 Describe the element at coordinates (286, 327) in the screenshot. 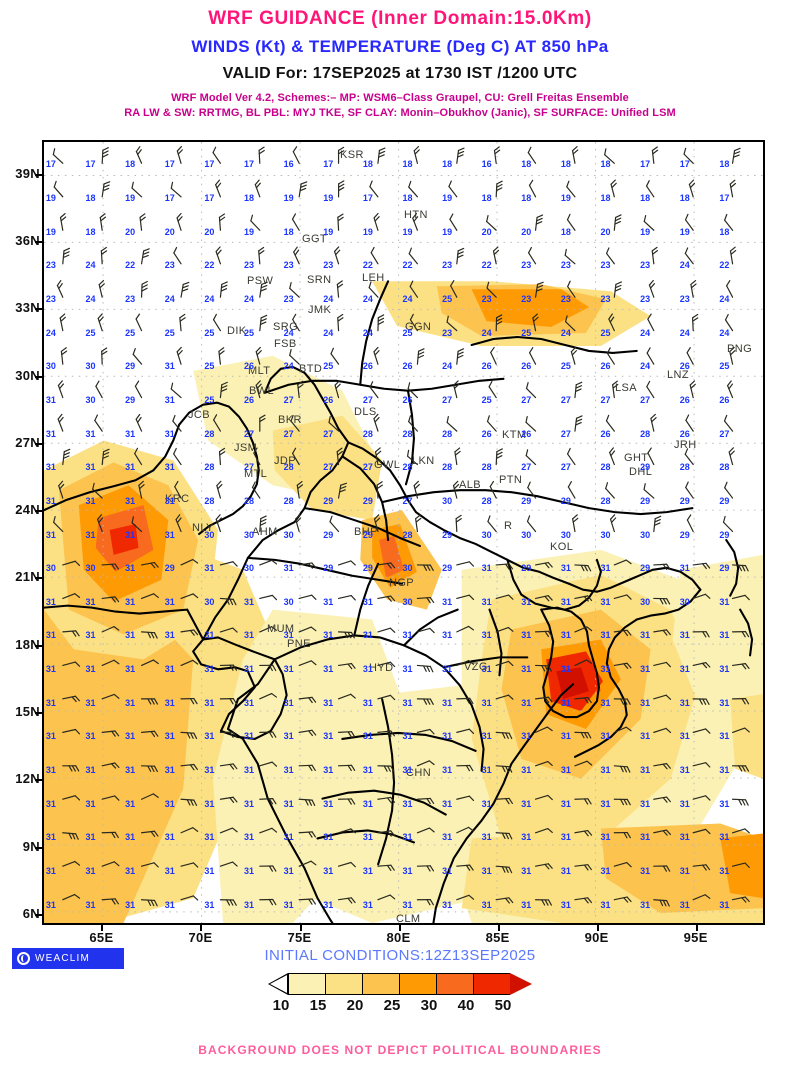

I see `city-label-srg: SRG` at that location.